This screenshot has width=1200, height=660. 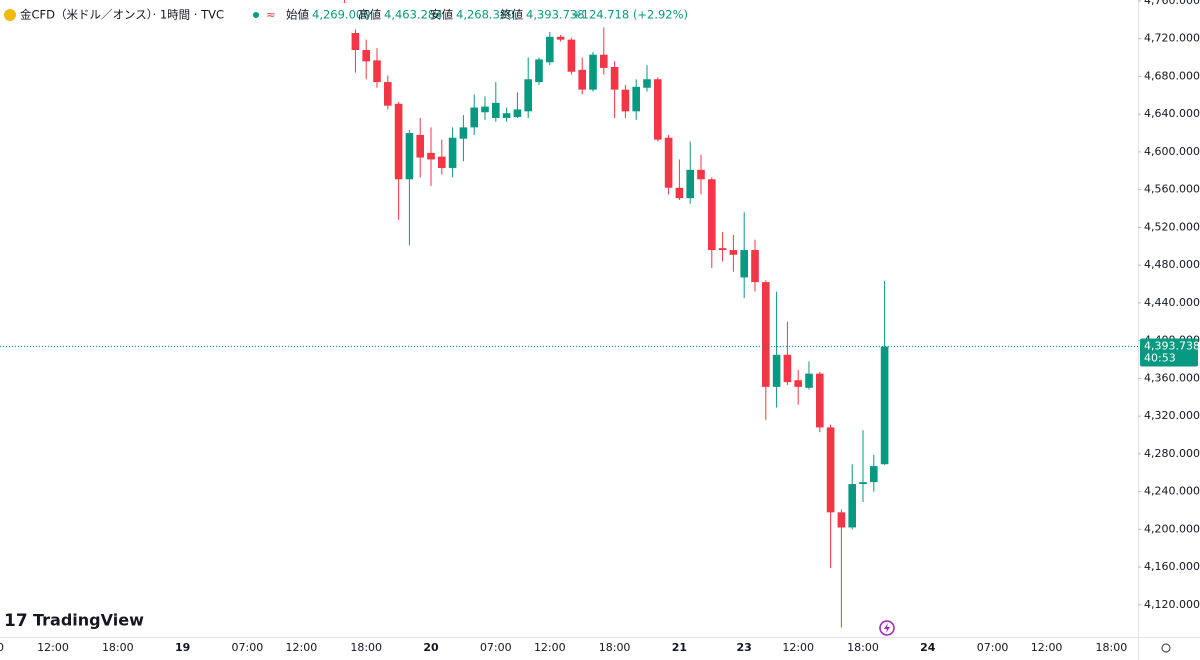 I want to click on y-tick-label: 4,120.000, so click(x=1172, y=604).